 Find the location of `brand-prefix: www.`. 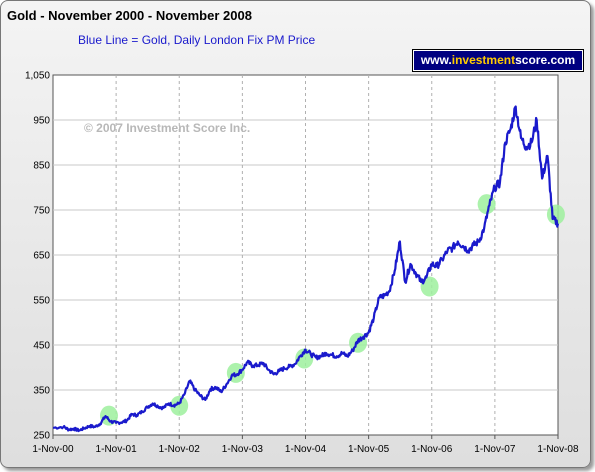

brand-prefix: www. is located at coordinates (436, 60).